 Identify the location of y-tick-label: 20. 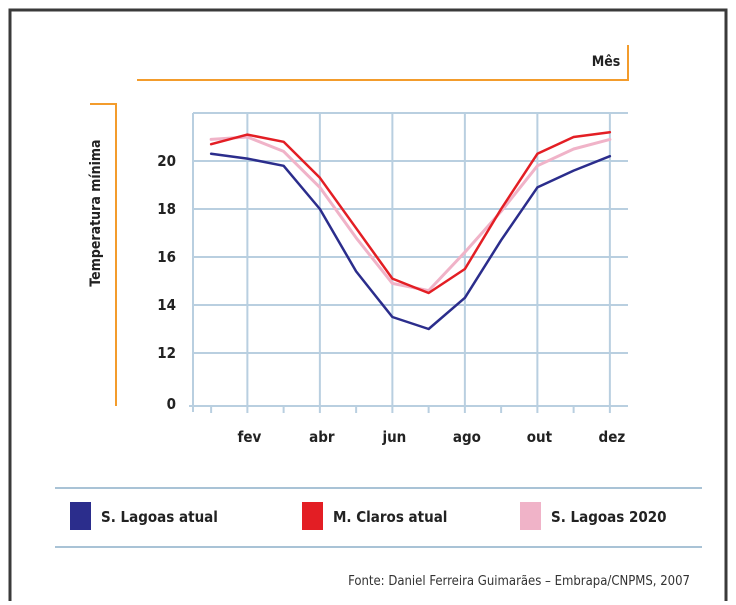
(166, 161).